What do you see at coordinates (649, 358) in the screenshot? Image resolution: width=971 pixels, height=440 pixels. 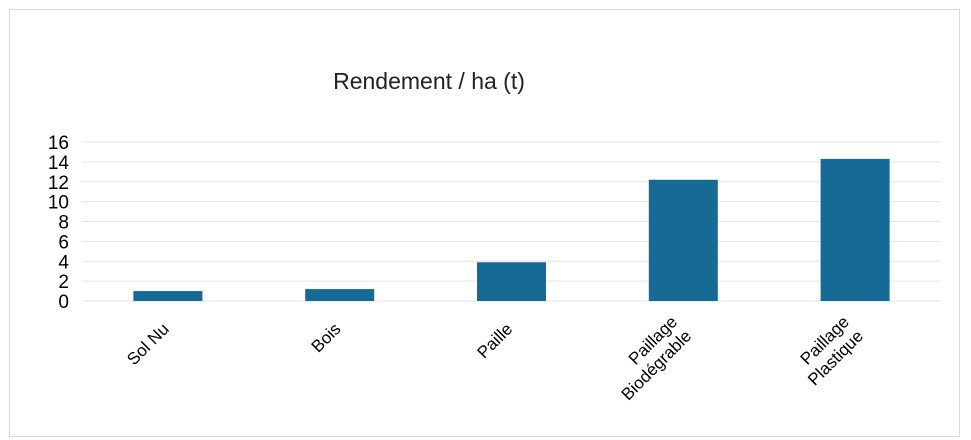 I see `x-category-label: PaillageBiodégrable` at bounding box center [649, 358].